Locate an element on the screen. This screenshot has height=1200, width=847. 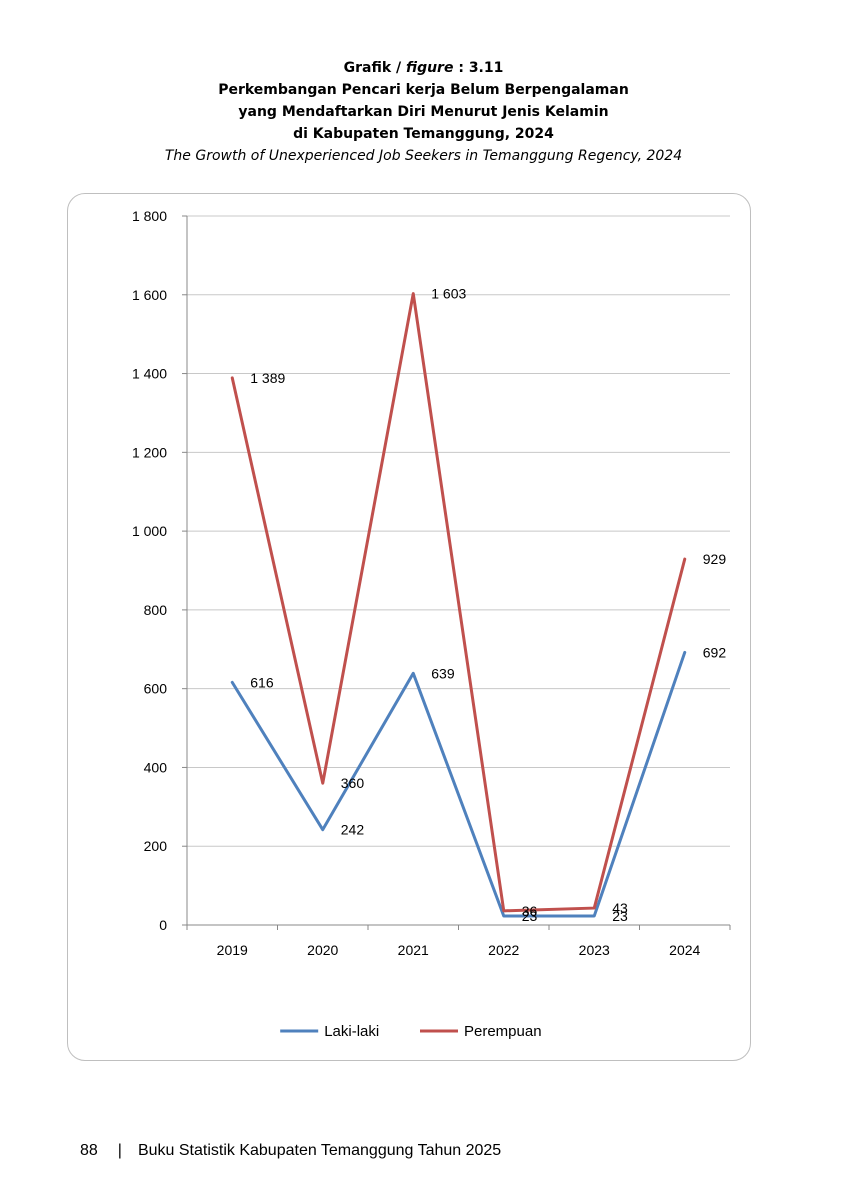
figure-grafik-label: Grafik / is located at coordinates (372, 68).